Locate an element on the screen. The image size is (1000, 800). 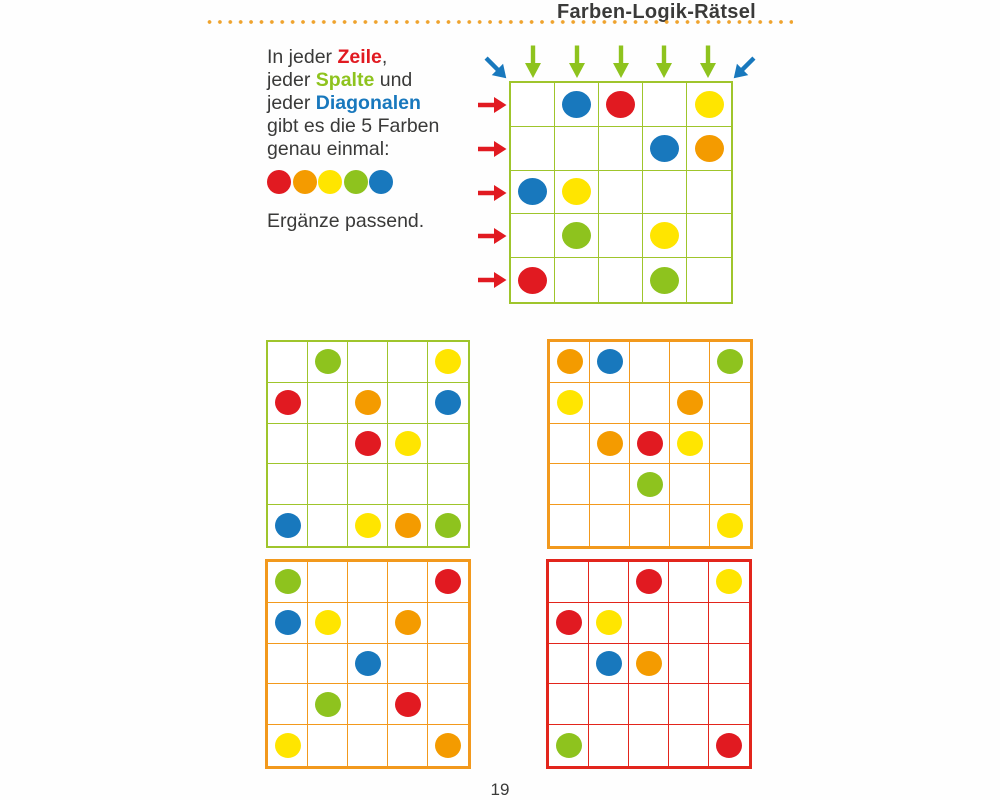
palette-dot-blue is located at coordinates (381, 182).